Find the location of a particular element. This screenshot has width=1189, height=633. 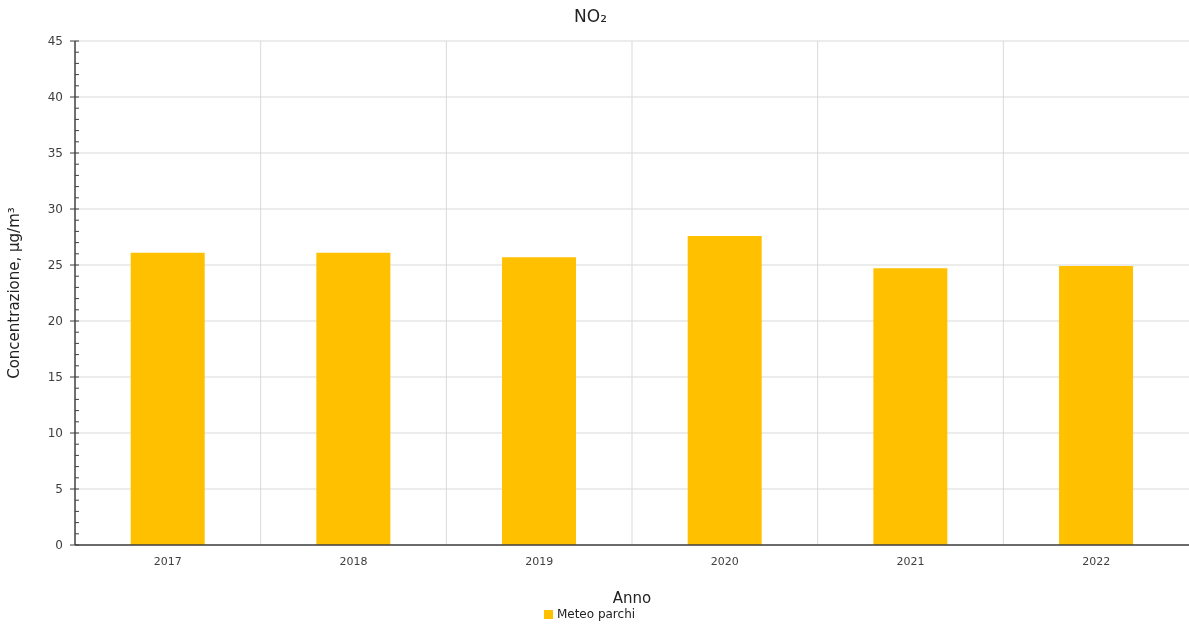

legend-label: Meteo parchi is located at coordinates (596, 614).